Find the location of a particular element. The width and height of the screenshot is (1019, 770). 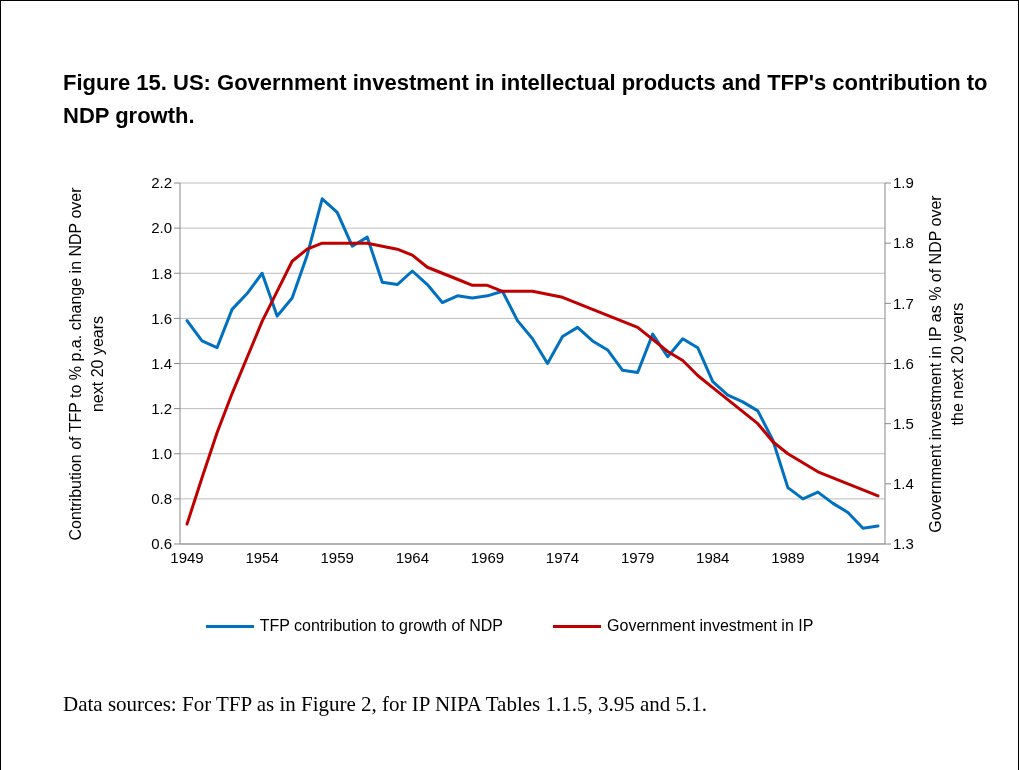

y2-tick-label: 1.3 is located at coordinates (903, 544).